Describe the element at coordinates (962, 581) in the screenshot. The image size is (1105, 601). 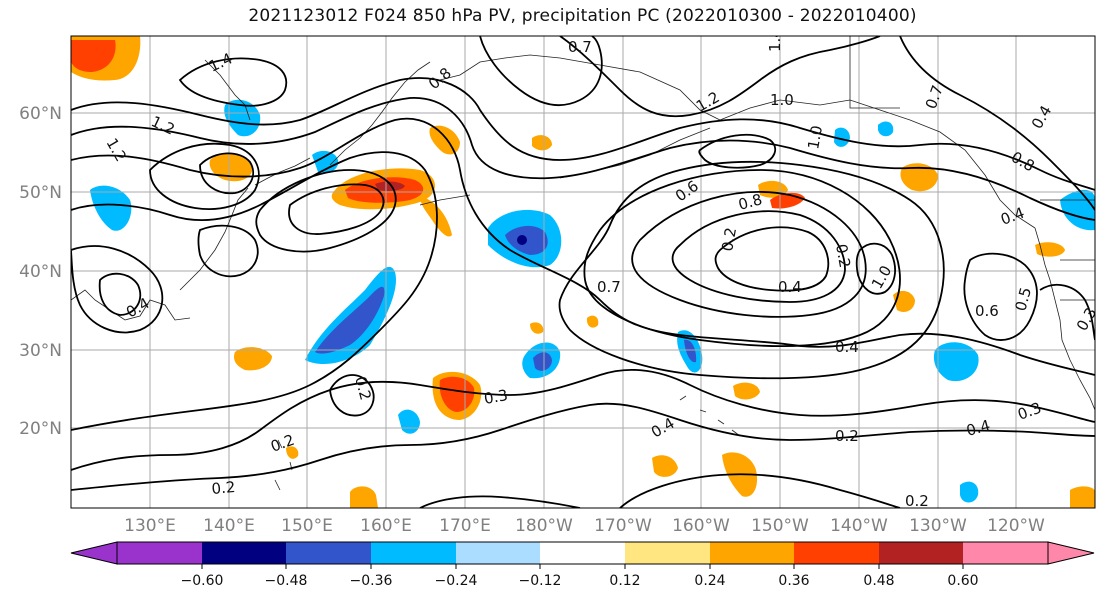
I see `colorbar-tick-label: 0.60` at that location.